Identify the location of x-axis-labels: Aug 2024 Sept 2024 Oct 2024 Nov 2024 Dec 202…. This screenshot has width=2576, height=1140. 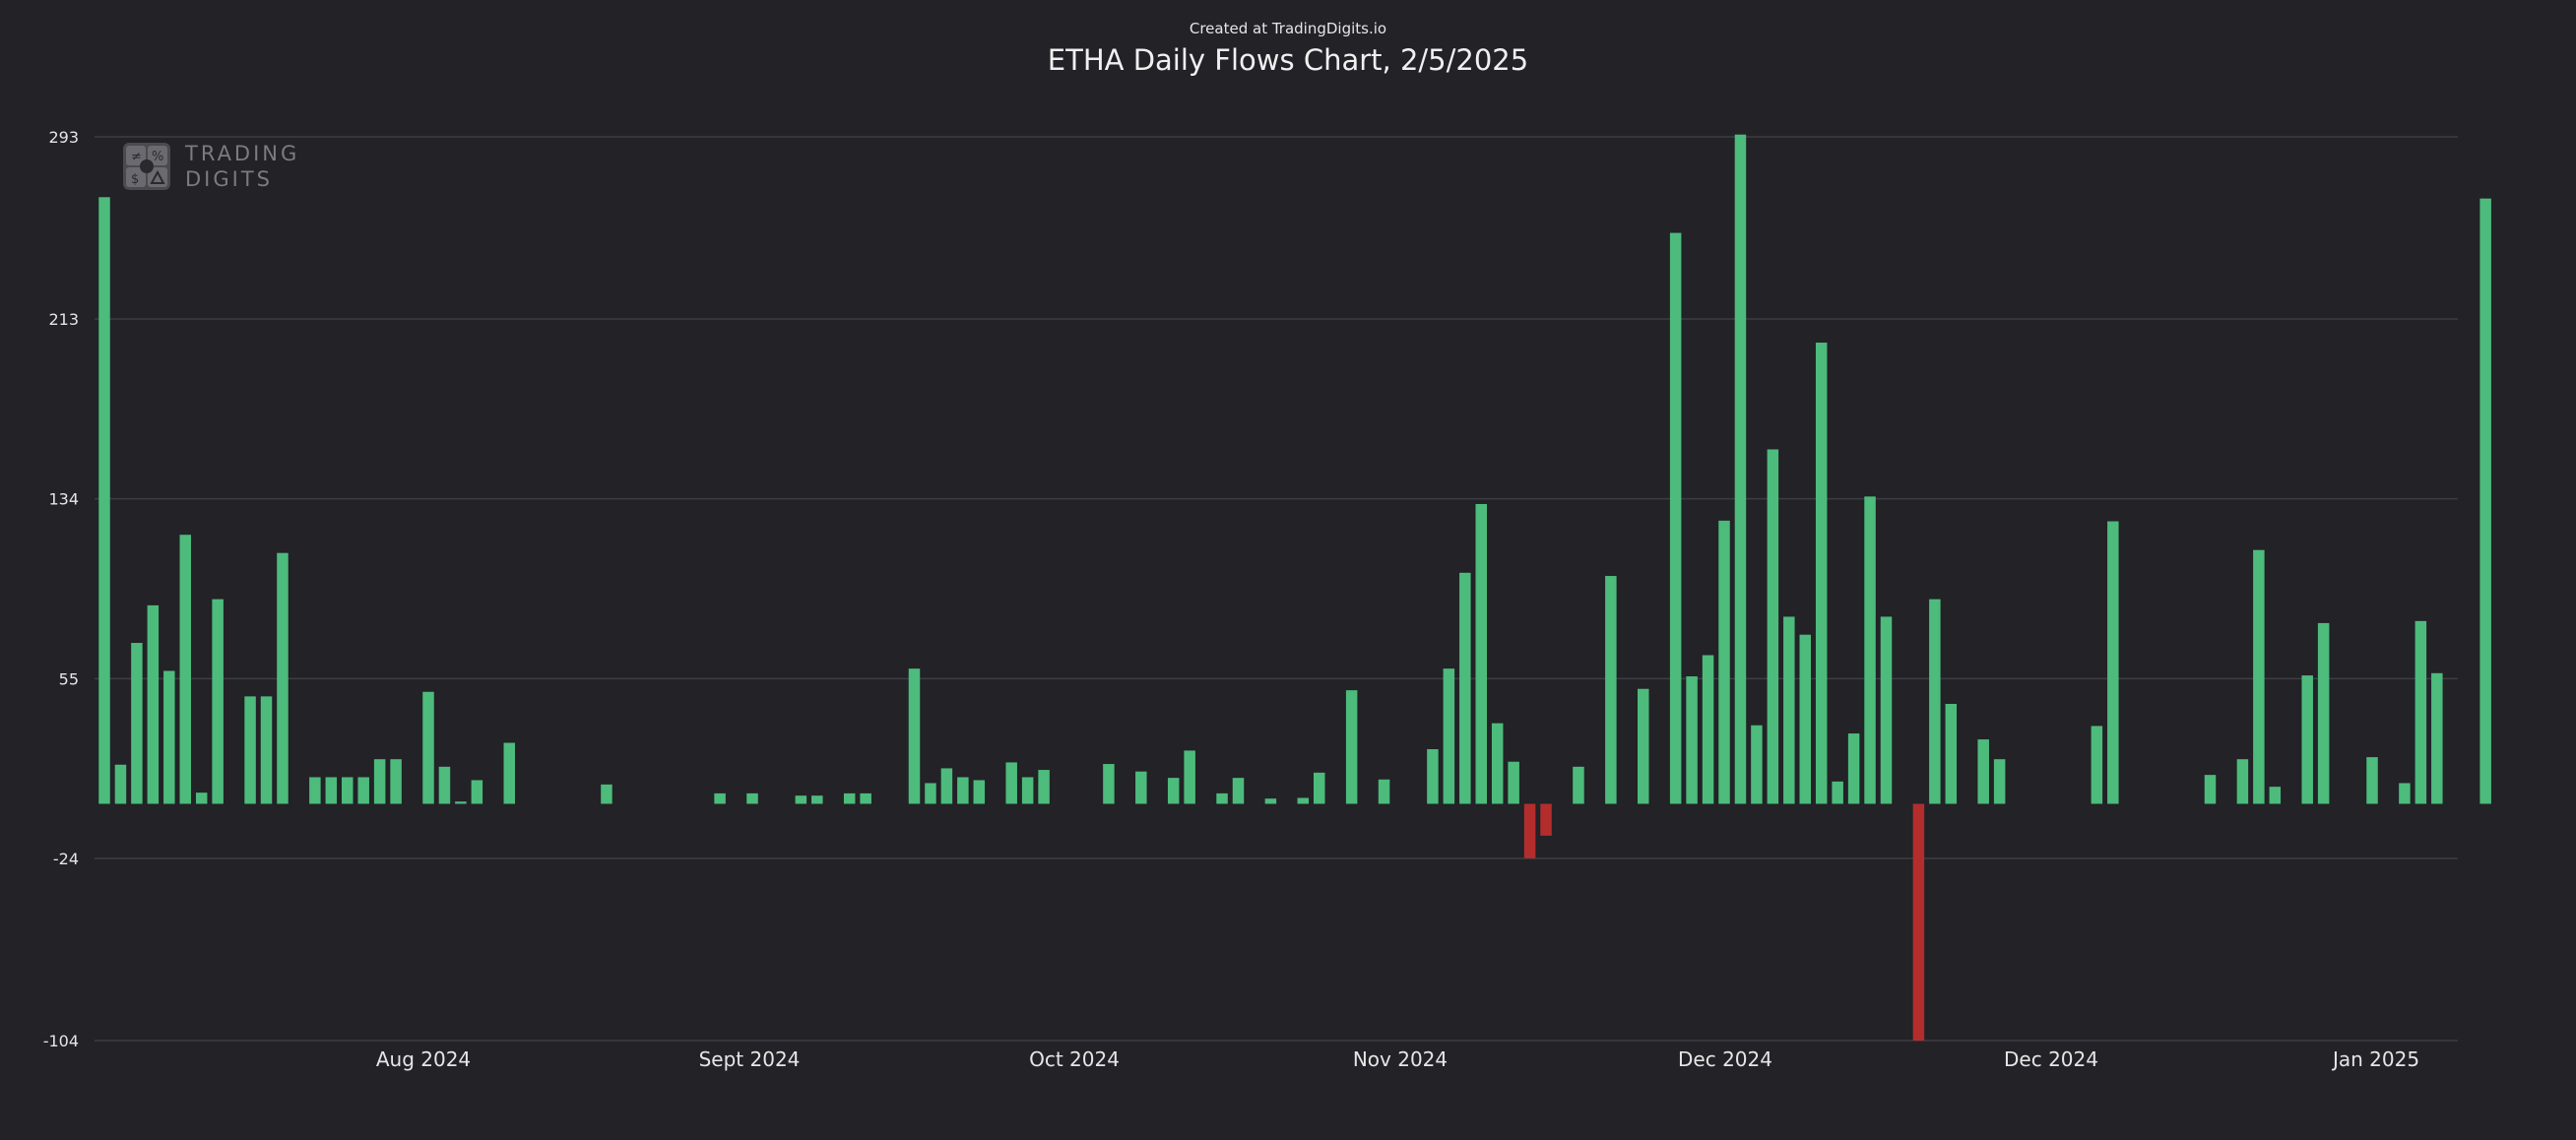
(1397, 1059).